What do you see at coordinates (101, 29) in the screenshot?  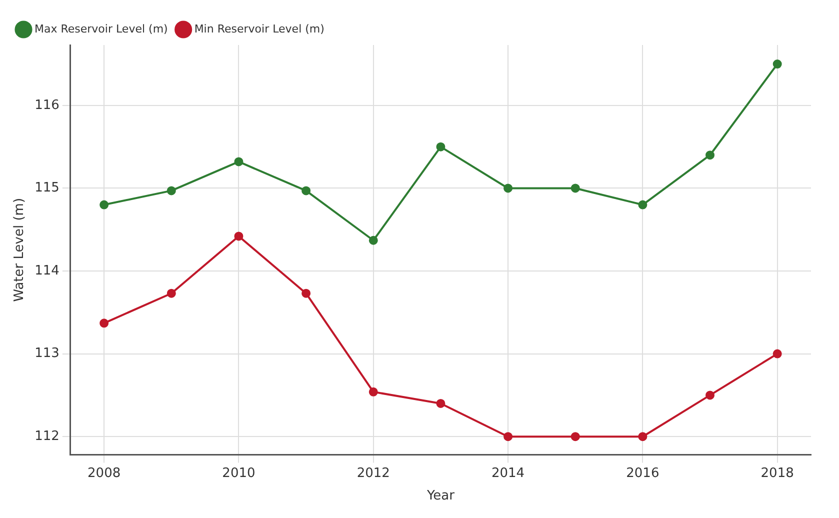 I see `legend-label: Max Reservoir Level (m)` at bounding box center [101, 29].